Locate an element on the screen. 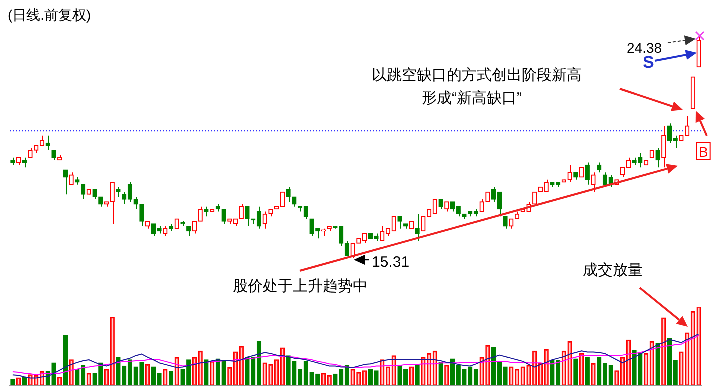  text: 成交放量 is located at coordinates (613, 270).